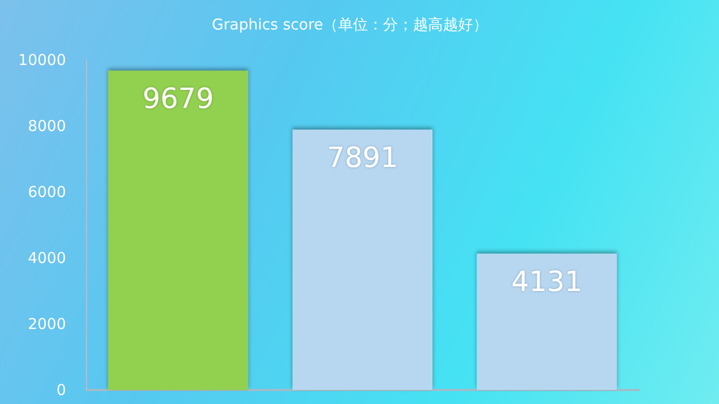 The image size is (719, 404). What do you see at coordinates (362, 157) in the screenshot?
I see `data-label: 7891` at bounding box center [362, 157].